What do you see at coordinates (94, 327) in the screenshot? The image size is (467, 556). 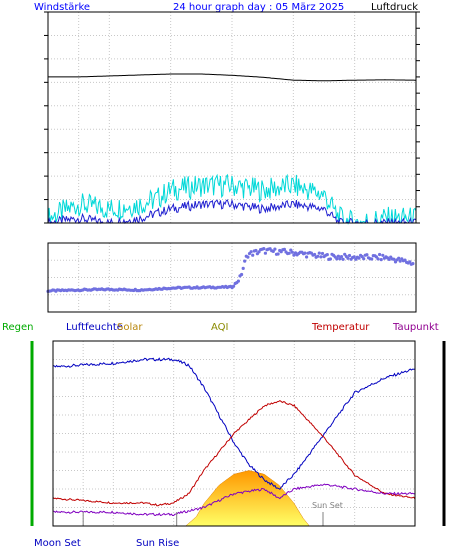 I see `legend-humidity: Luftfeuchte` at bounding box center [94, 327].